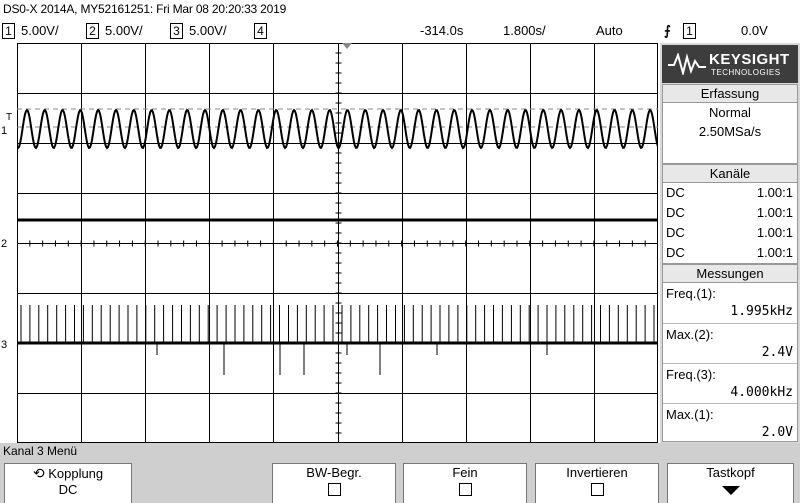  Describe the element at coordinates (730, 174) in the screenshot. I see `channels-heading: Kanäle` at that location.